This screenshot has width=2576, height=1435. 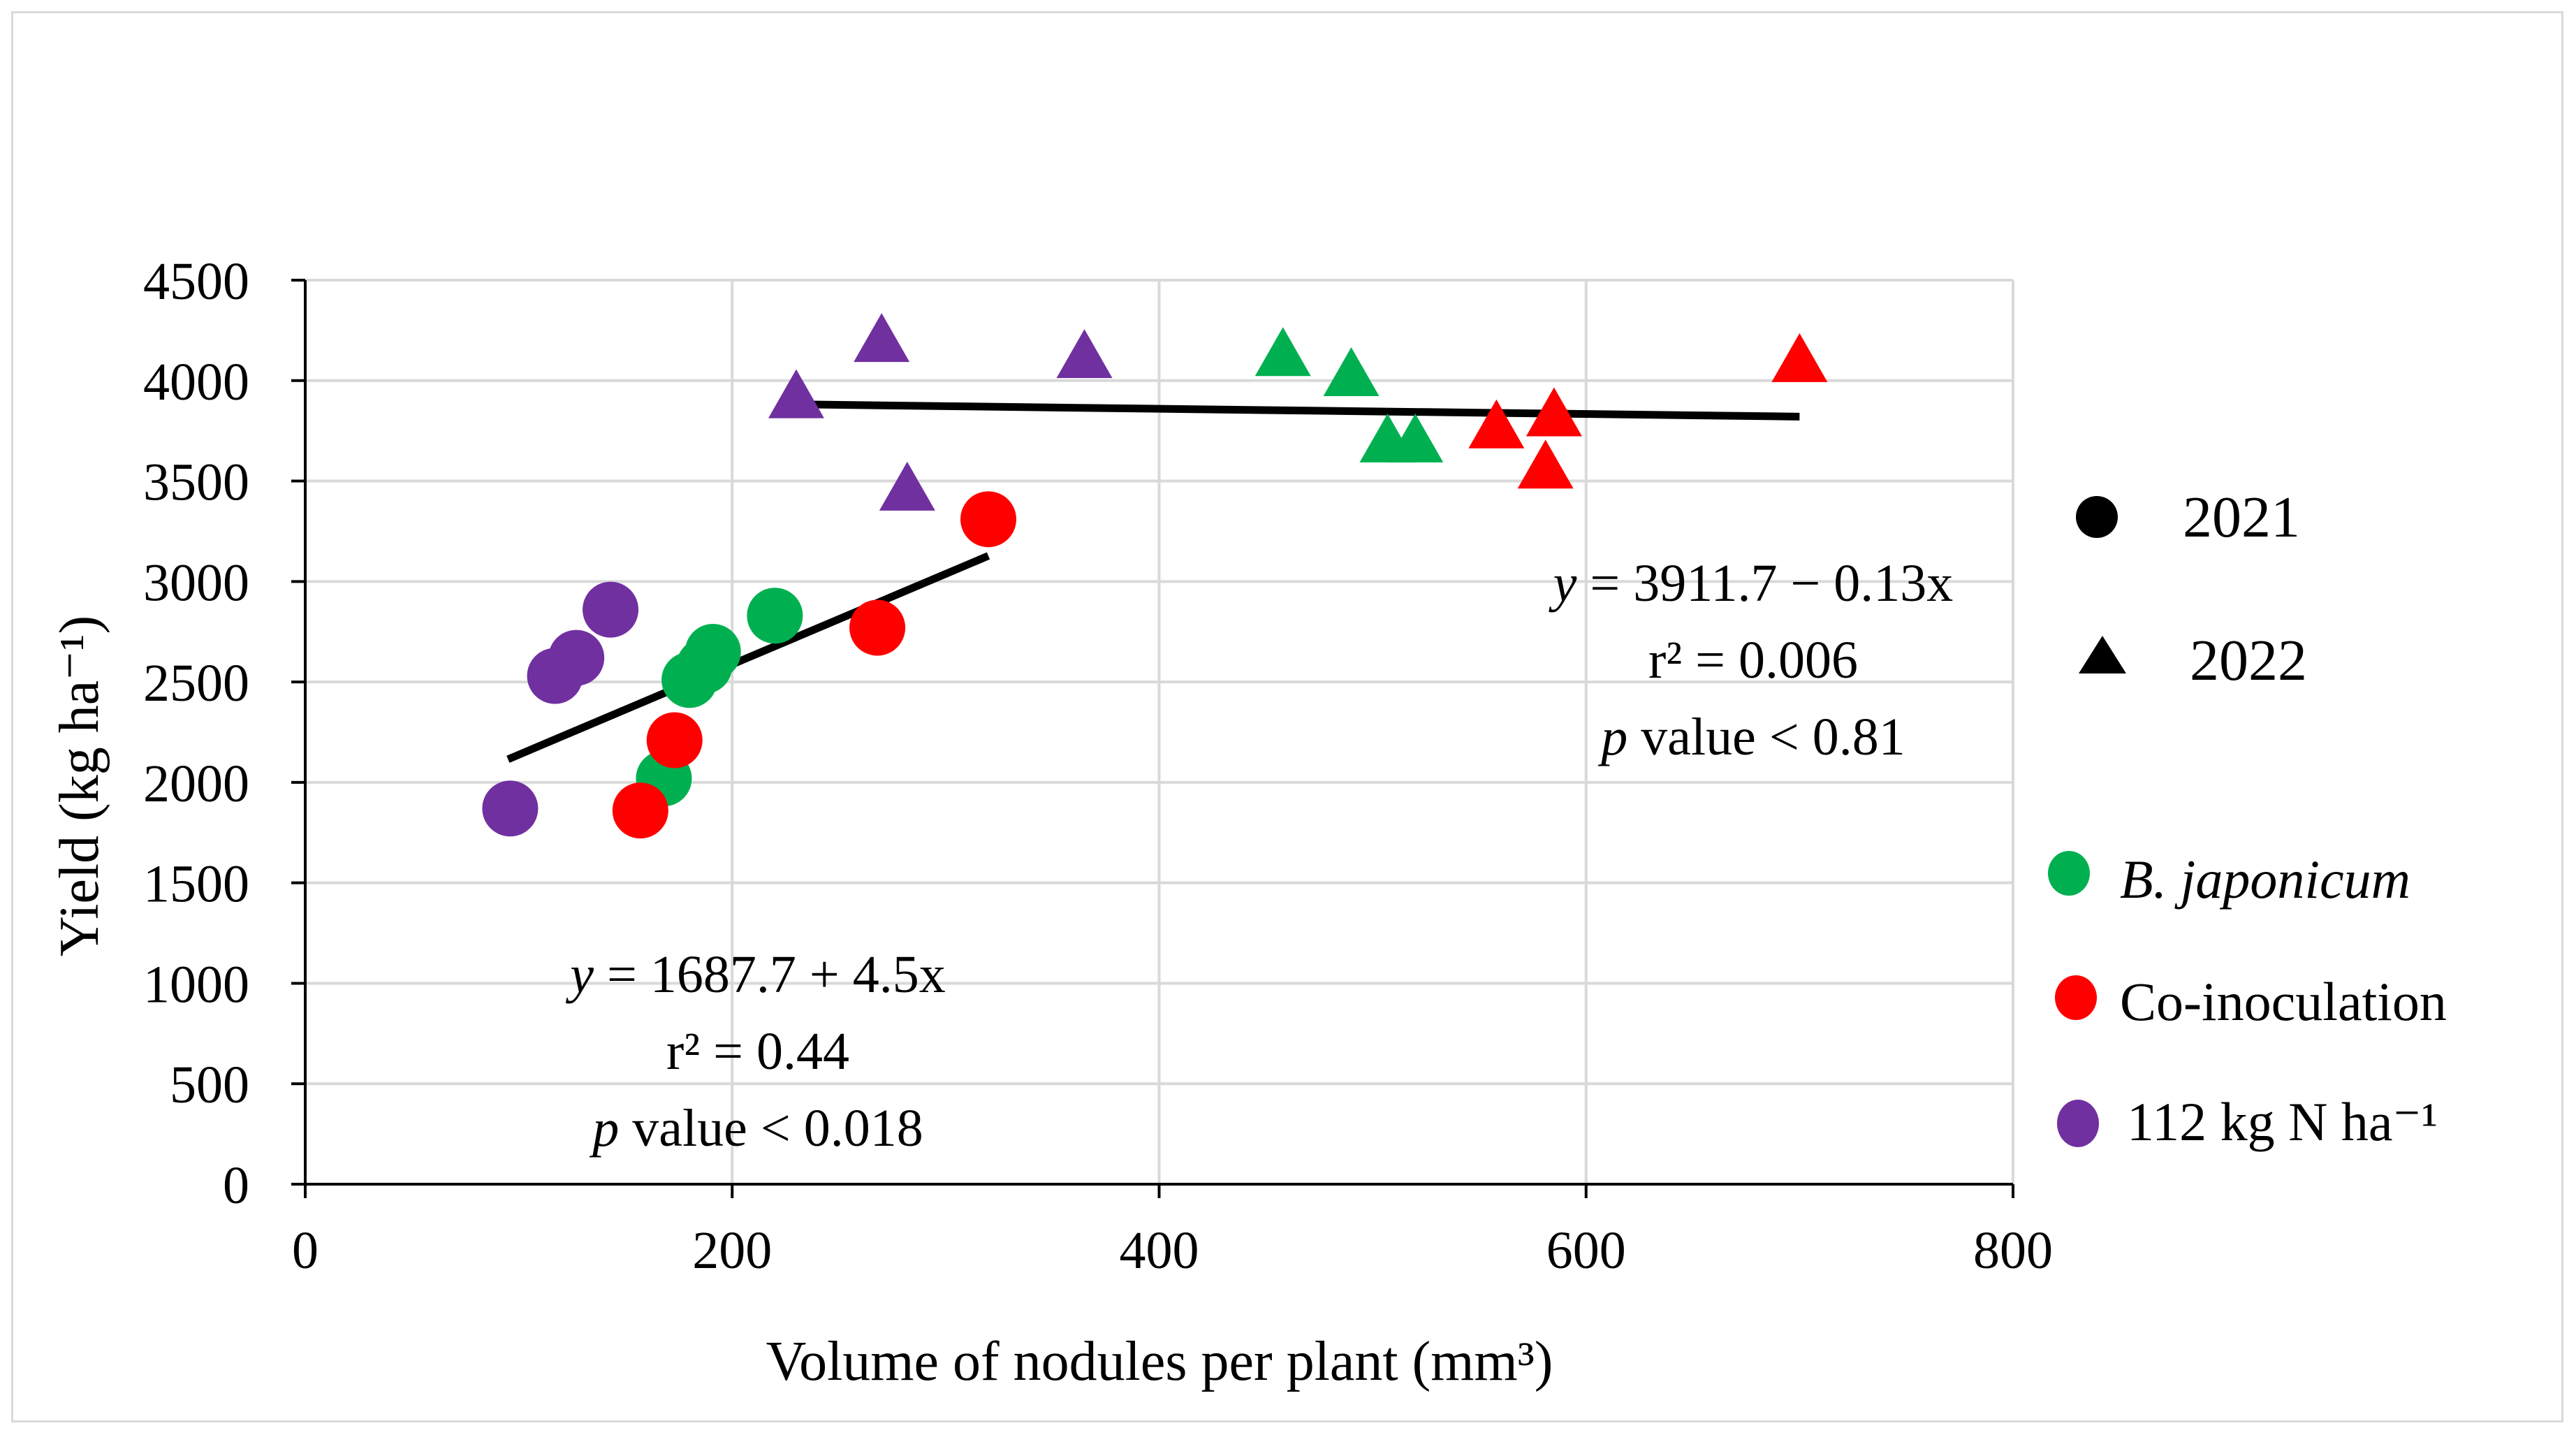 I want to click on y-tick-label: 1500, so click(x=196, y=885).